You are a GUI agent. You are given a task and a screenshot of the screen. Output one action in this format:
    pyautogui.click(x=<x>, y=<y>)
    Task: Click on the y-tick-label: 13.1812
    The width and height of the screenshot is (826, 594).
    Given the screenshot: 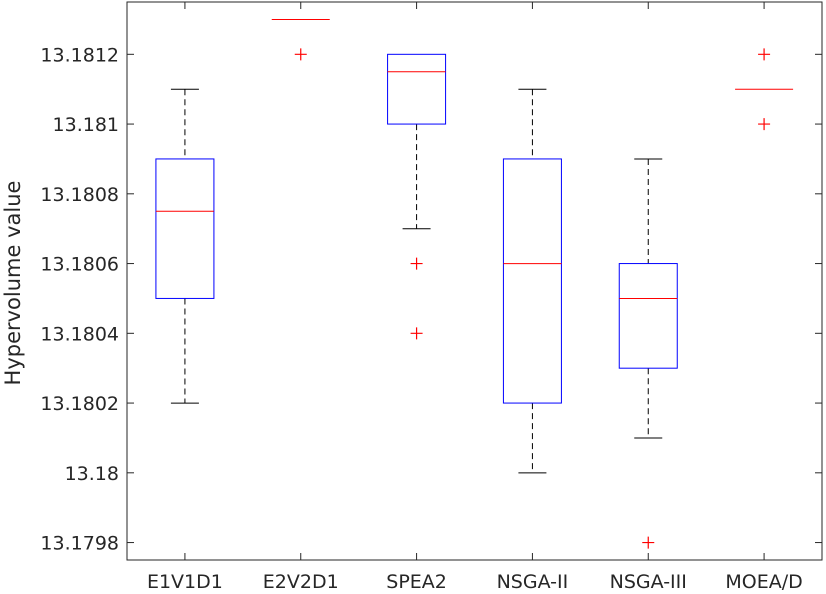 What is the action you would take?
    pyautogui.click(x=79, y=55)
    